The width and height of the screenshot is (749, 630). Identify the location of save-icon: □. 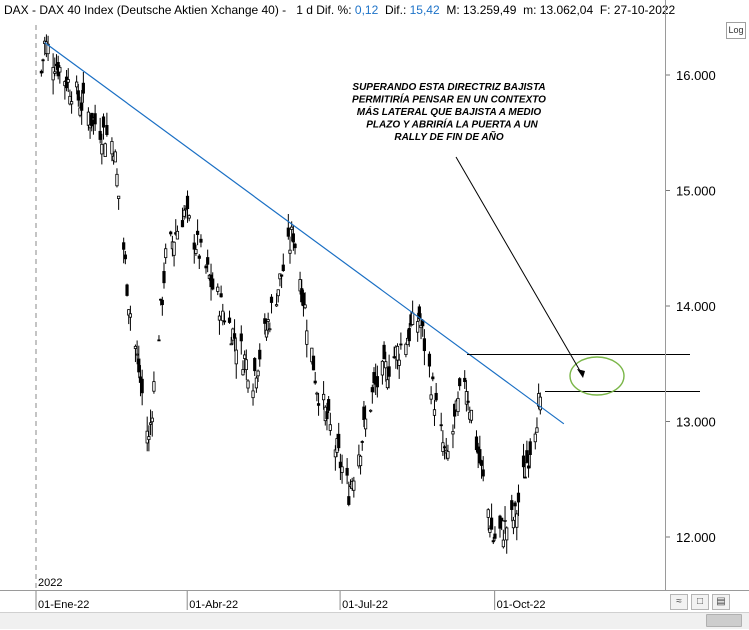
(700, 602).